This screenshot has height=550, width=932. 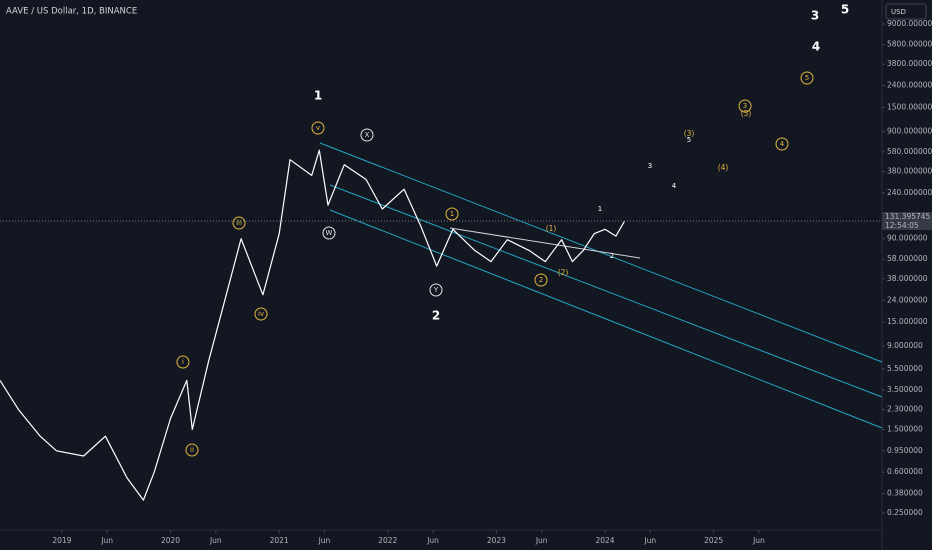 What do you see at coordinates (909, 23) in the screenshot?
I see `y-tick-label: 9000.000000` at bounding box center [909, 23].